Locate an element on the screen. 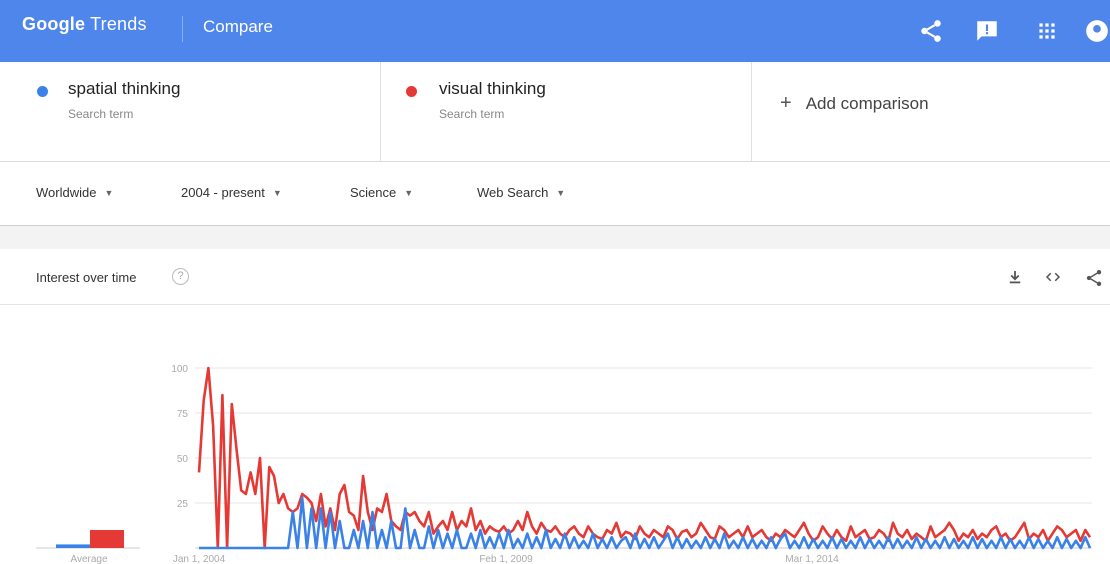 Image resolution: width=1110 pixels, height=564 pixels. term-1-sub: Search term is located at coordinates (101, 114).